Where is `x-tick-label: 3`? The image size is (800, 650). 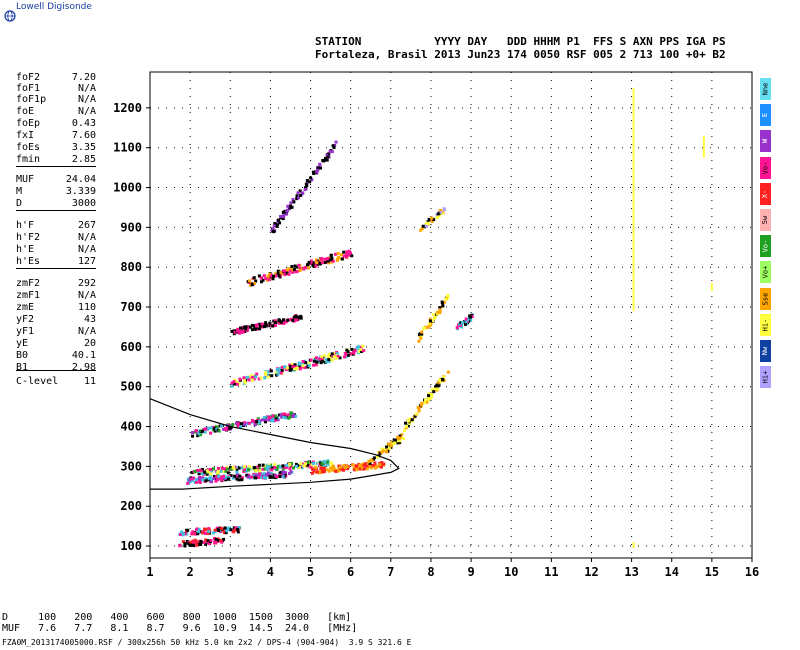 x-tick-label: 3 is located at coordinates (230, 572).